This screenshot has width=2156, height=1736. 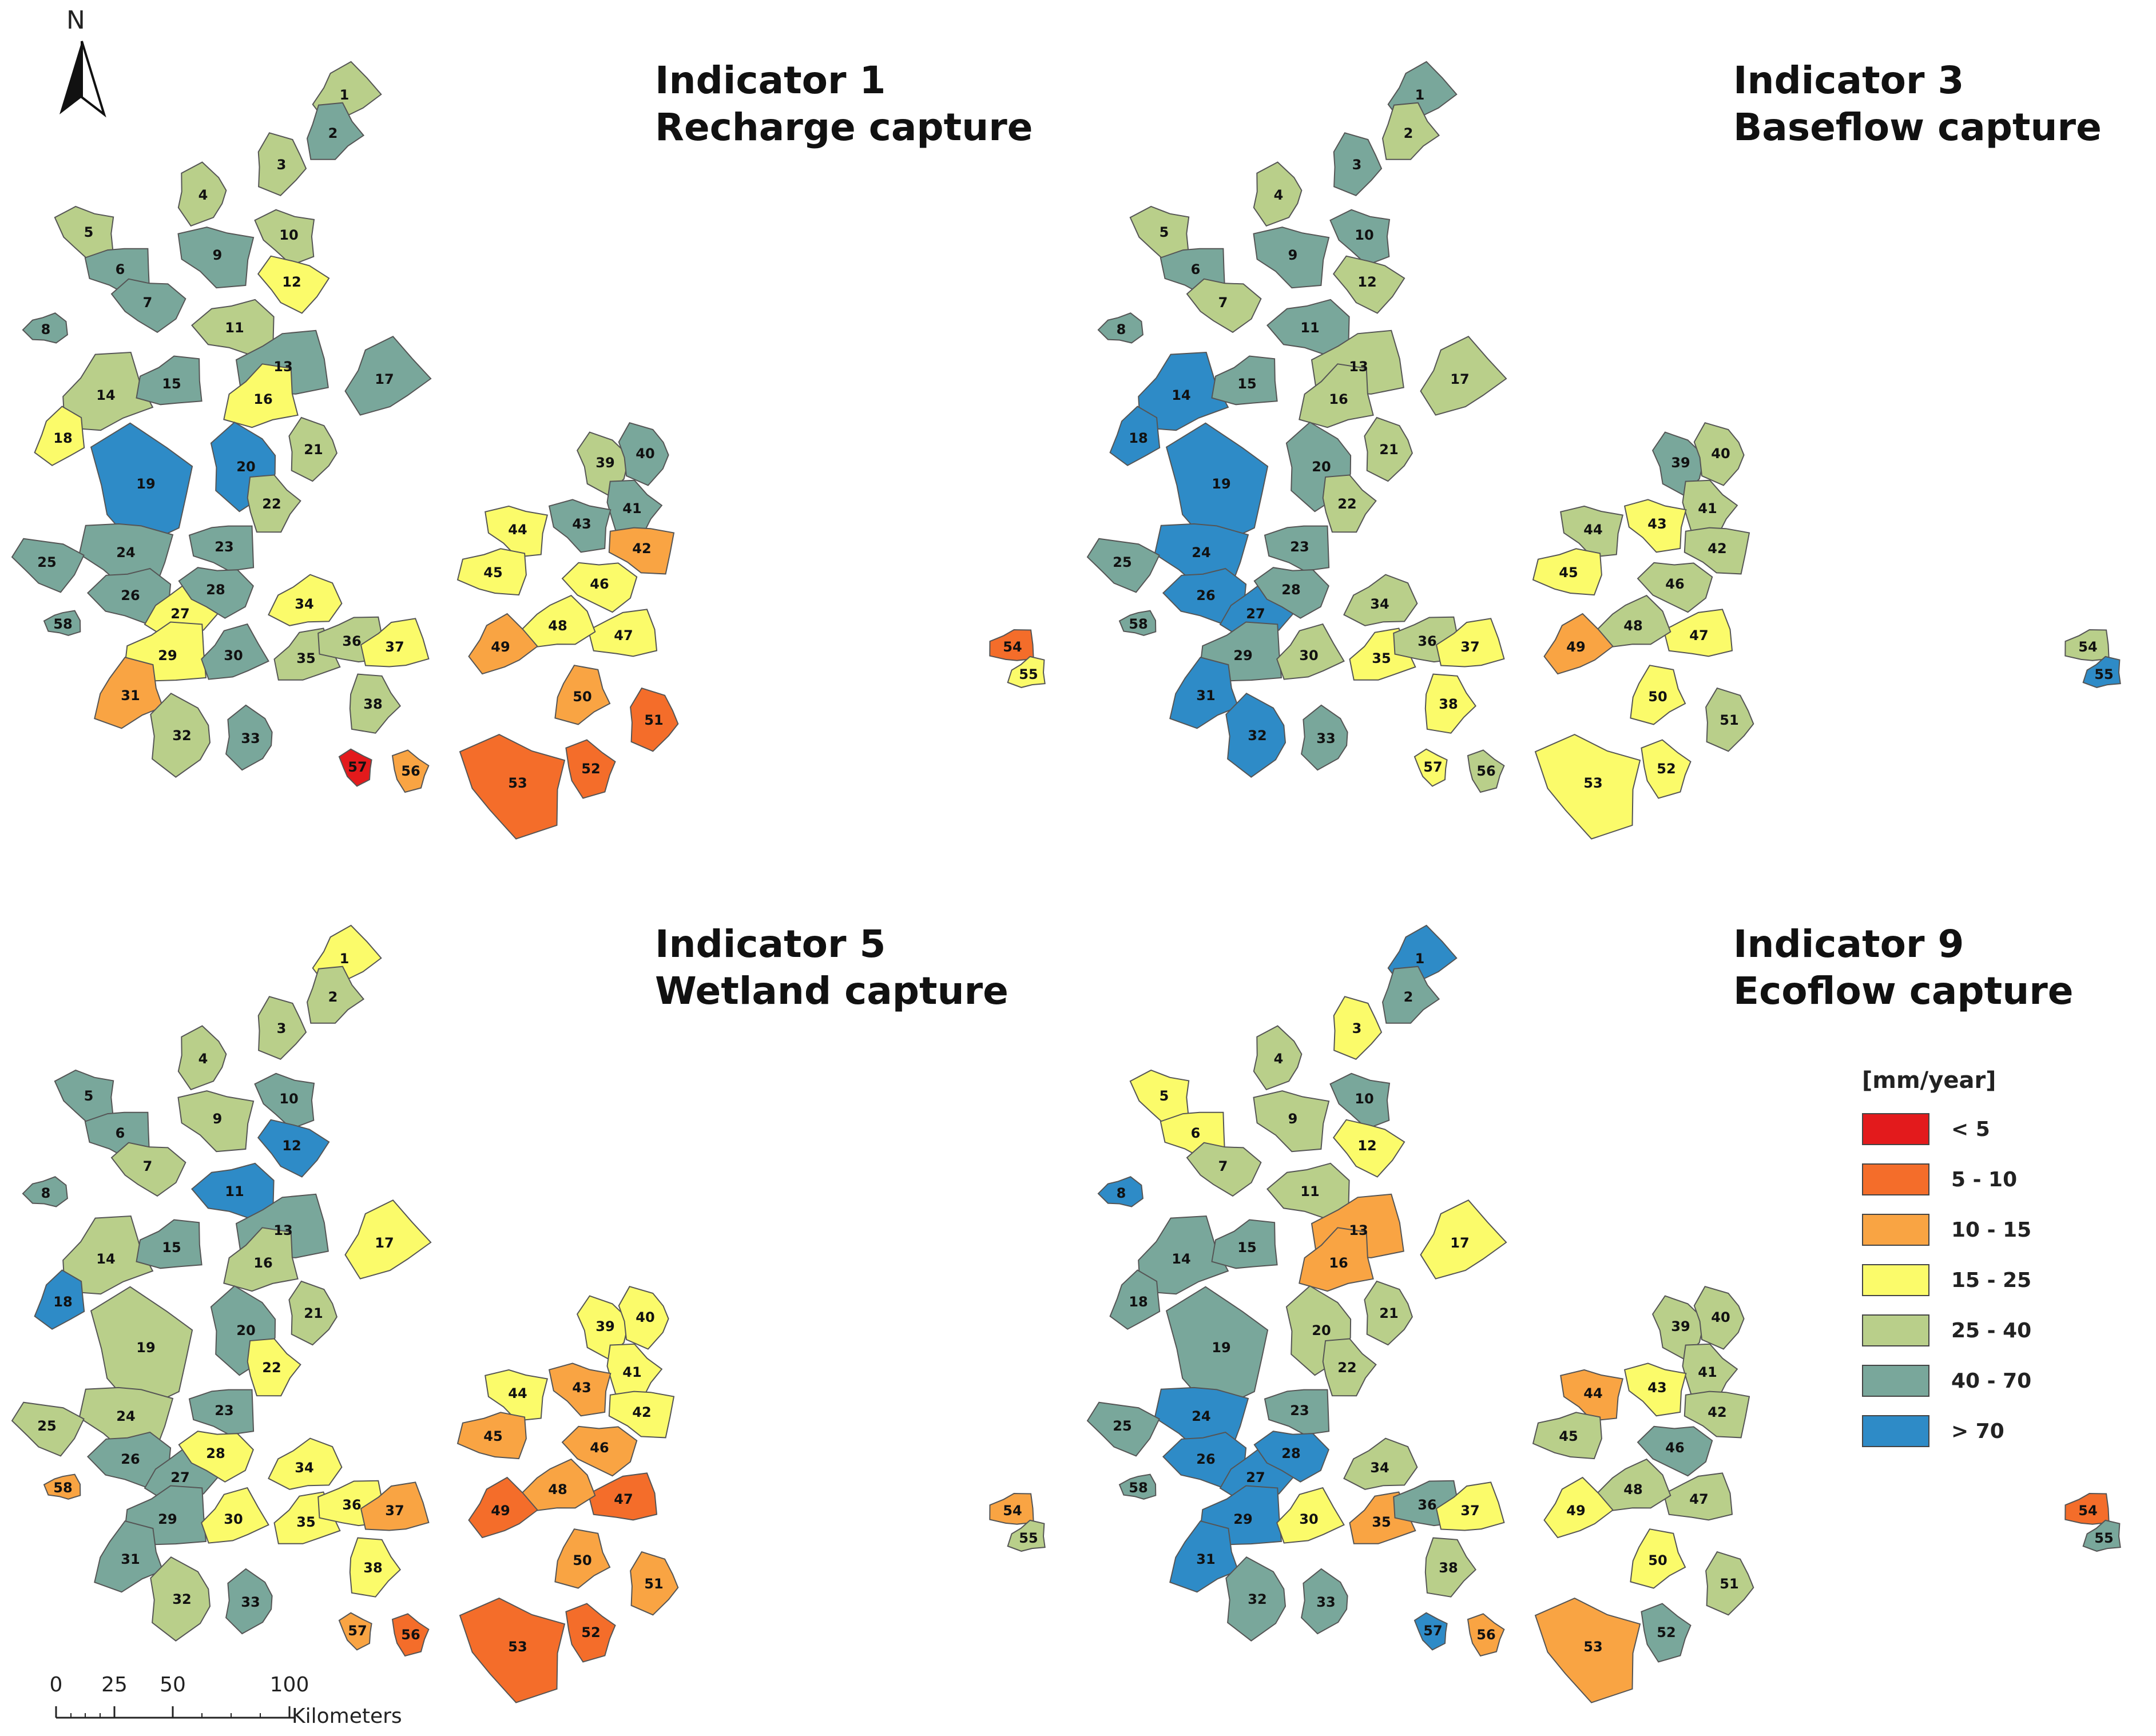 What do you see at coordinates (590, 769) in the screenshot?
I see `zone-label: 52` at bounding box center [590, 769].